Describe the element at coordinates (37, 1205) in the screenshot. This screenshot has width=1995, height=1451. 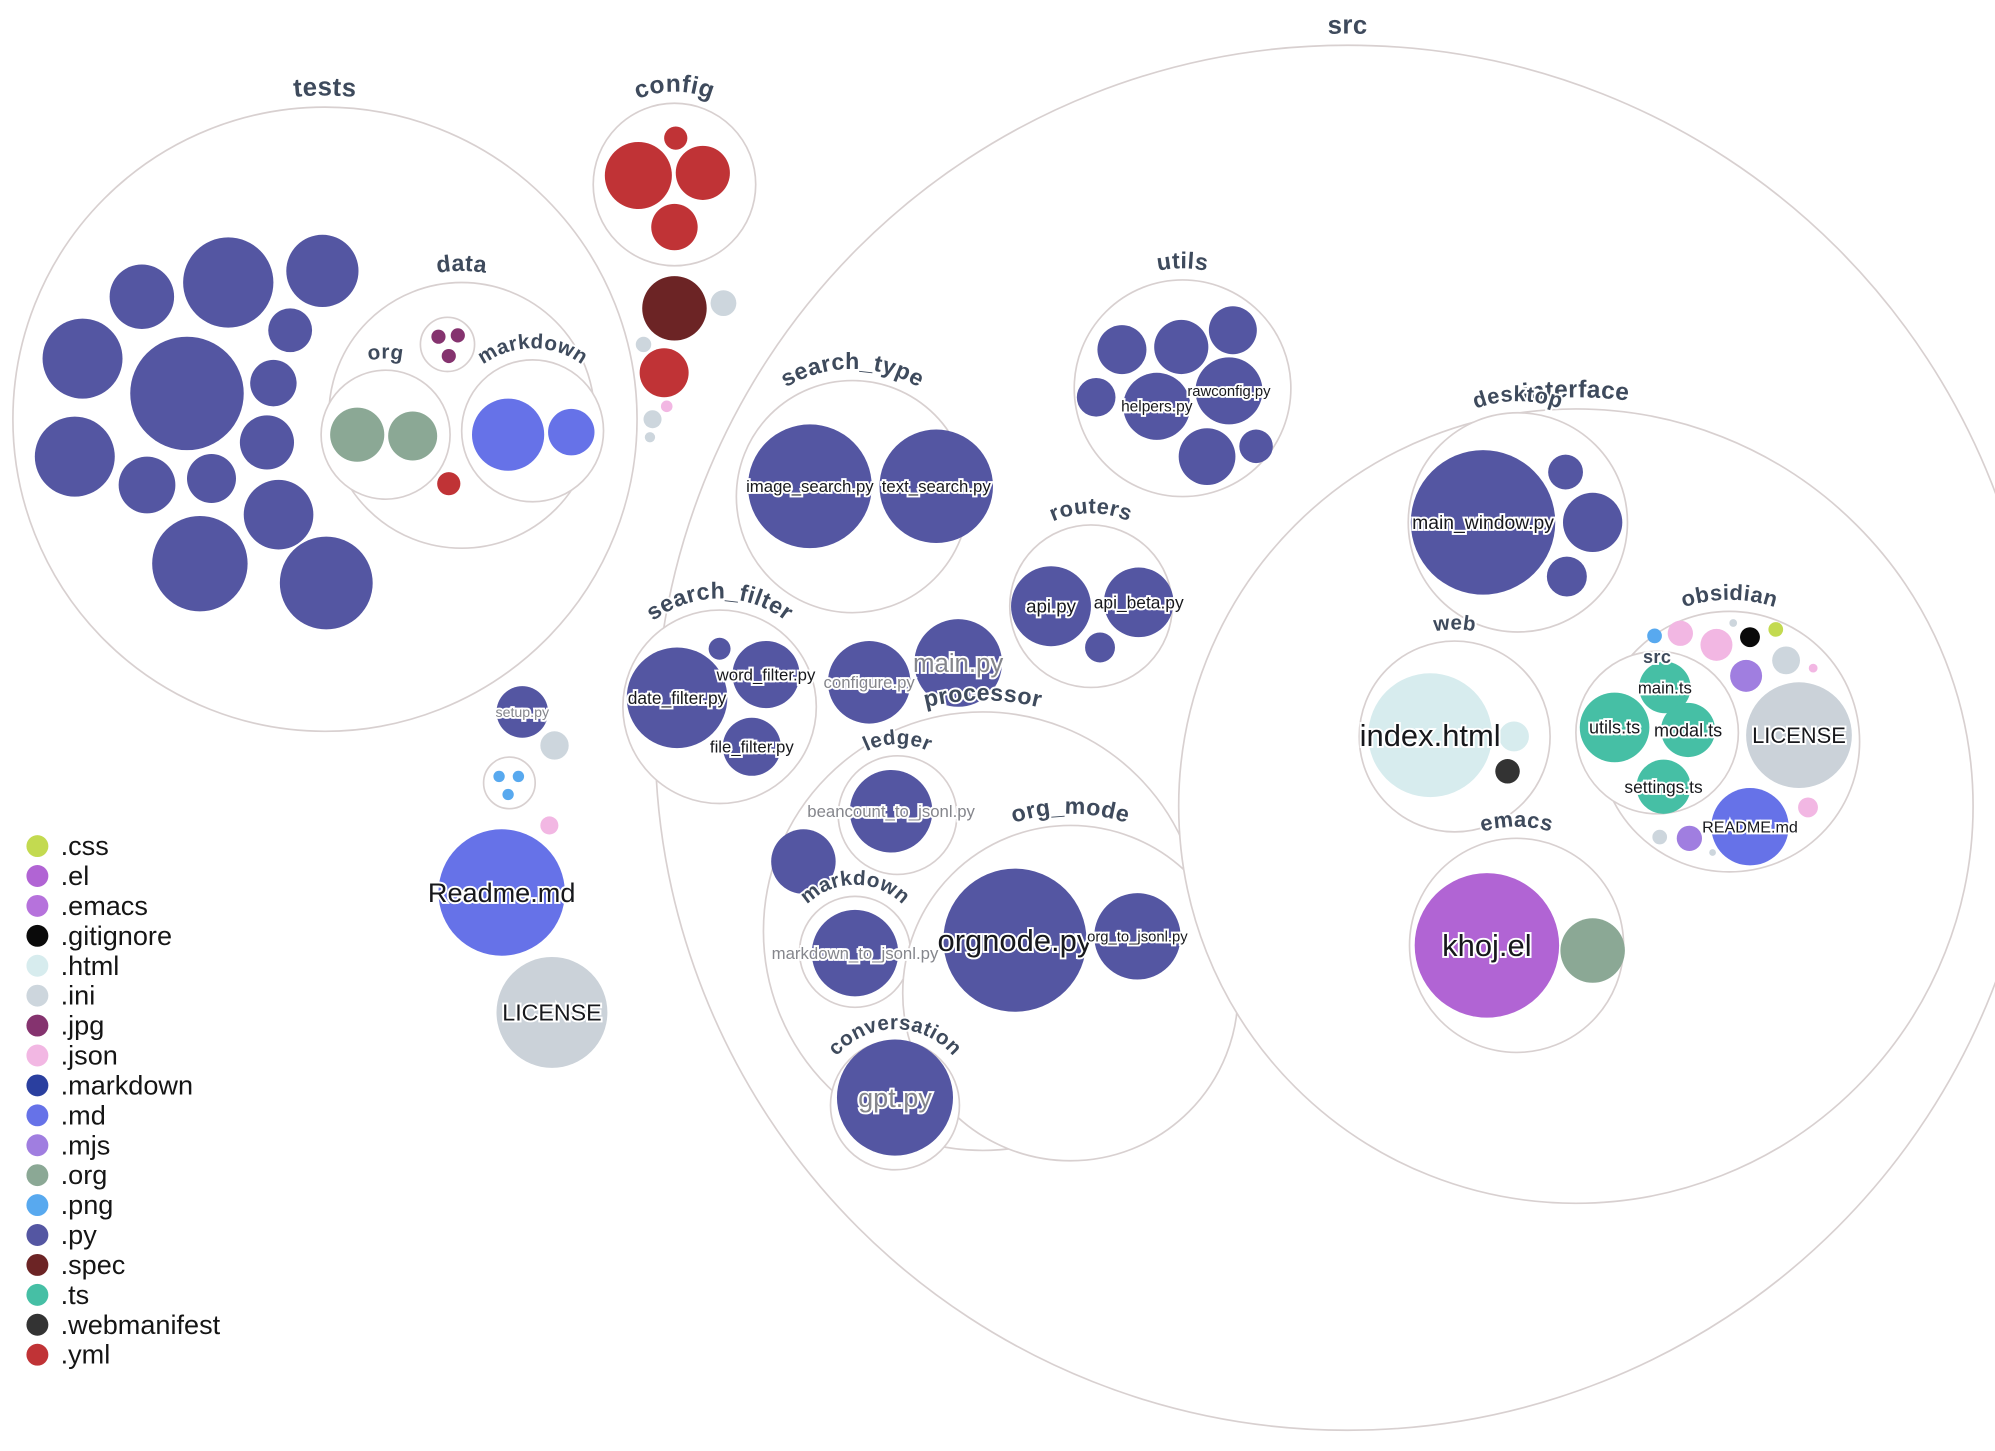
I see `legend-swatch-png` at that location.